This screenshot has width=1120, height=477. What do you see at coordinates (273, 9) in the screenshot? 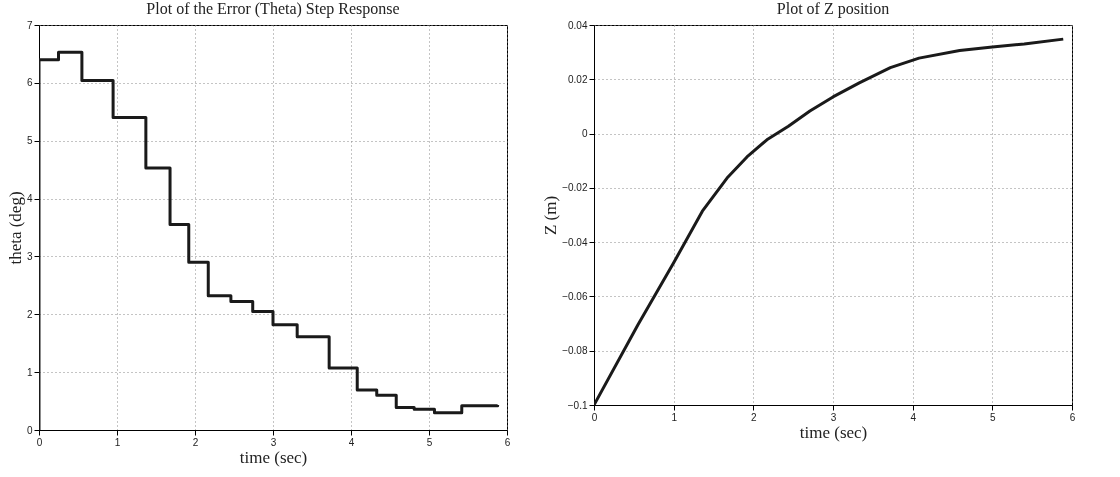
I see `chart-title: Plot of the Error (Theta) Step Response` at bounding box center [273, 9].